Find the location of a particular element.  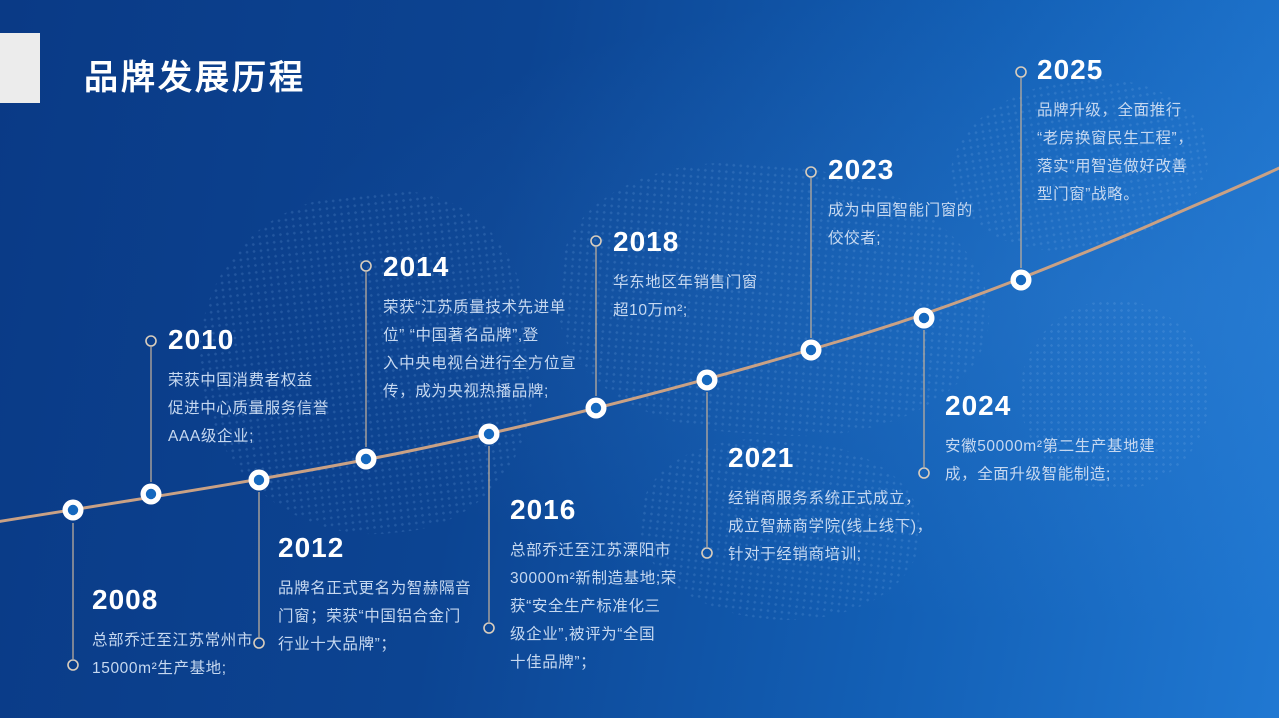

marker-2021 is located at coordinates (707, 380).